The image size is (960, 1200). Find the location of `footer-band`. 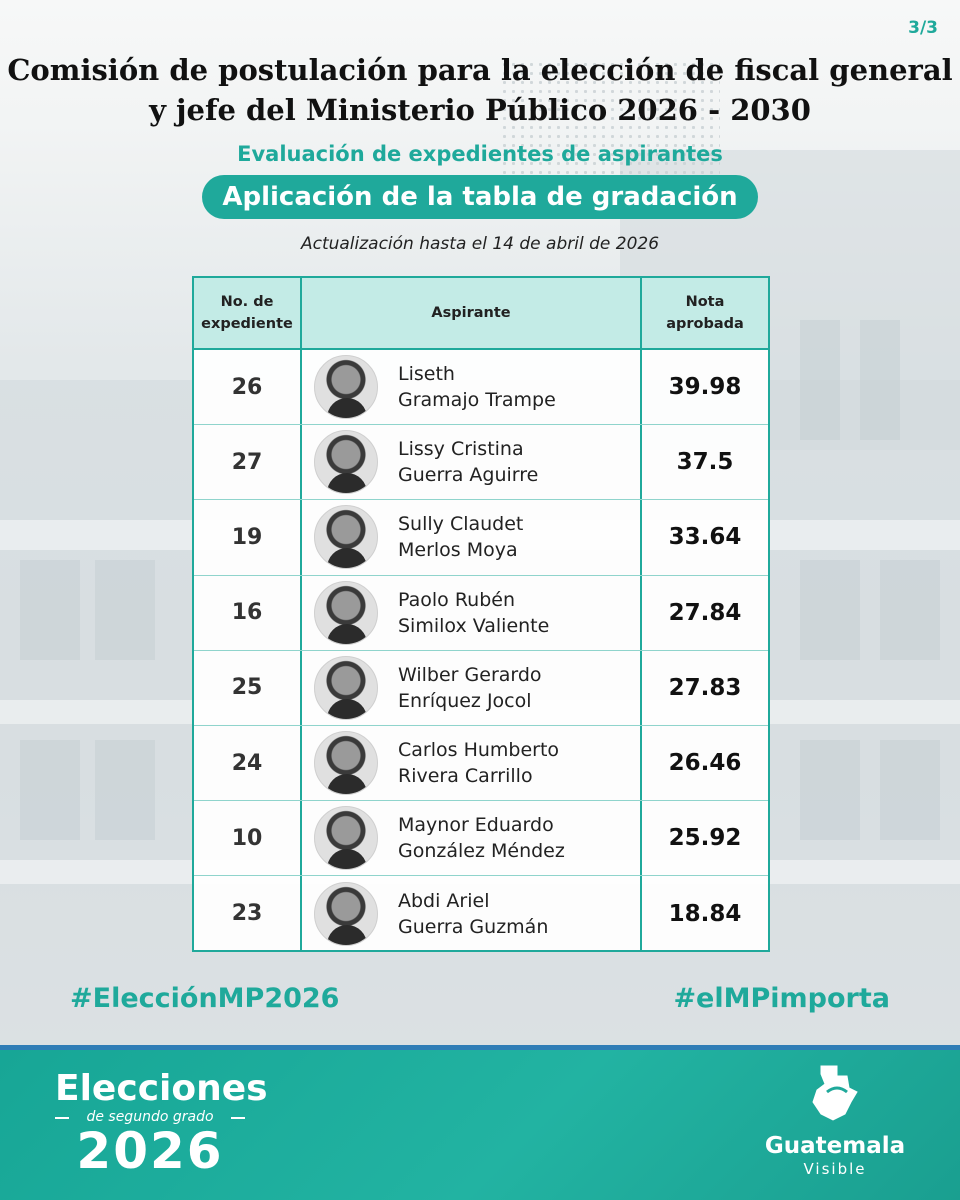

footer-band is located at coordinates (480, 1122).